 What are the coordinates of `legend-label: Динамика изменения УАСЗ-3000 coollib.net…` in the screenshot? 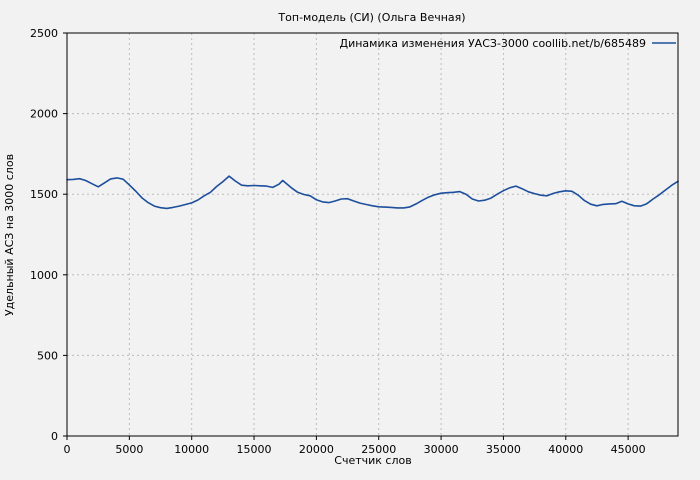 It's located at (493, 43).